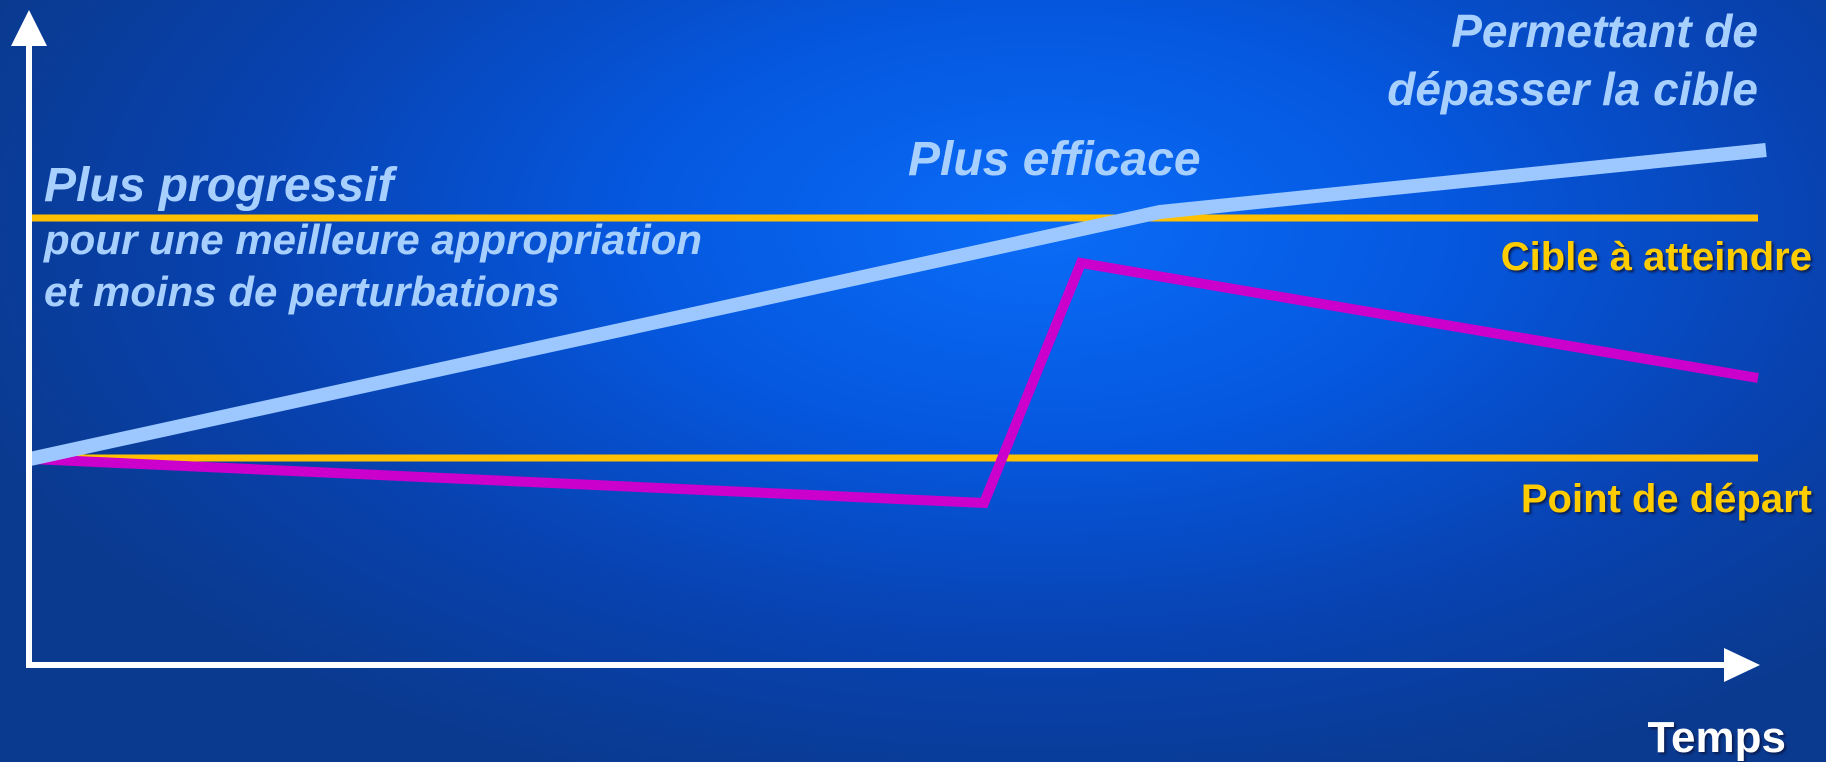 Image resolution: width=1826 pixels, height=762 pixels. What do you see at coordinates (219, 185) in the screenshot?
I see `more-progressive-label: Plus progressif` at bounding box center [219, 185].